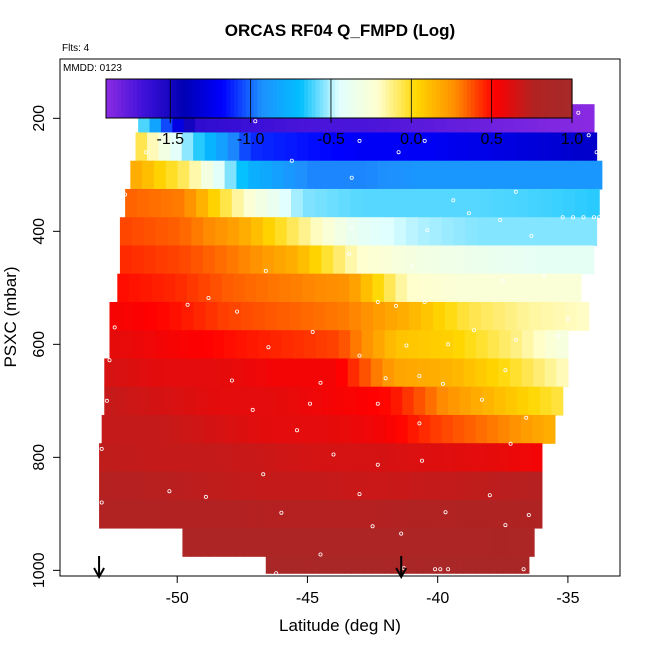 The width and height of the screenshot is (650, 650). I want to click on date-label: MMDD: 0123, so click(92, 68).